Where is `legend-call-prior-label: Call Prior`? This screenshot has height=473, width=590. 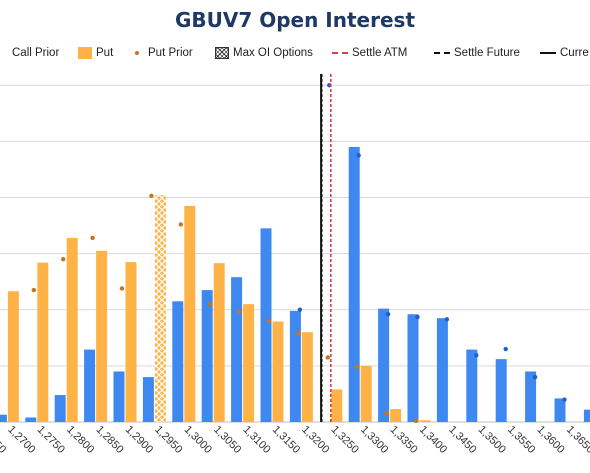 legend-call-prior-label: Call Prior is located at coordinates (36, 53).